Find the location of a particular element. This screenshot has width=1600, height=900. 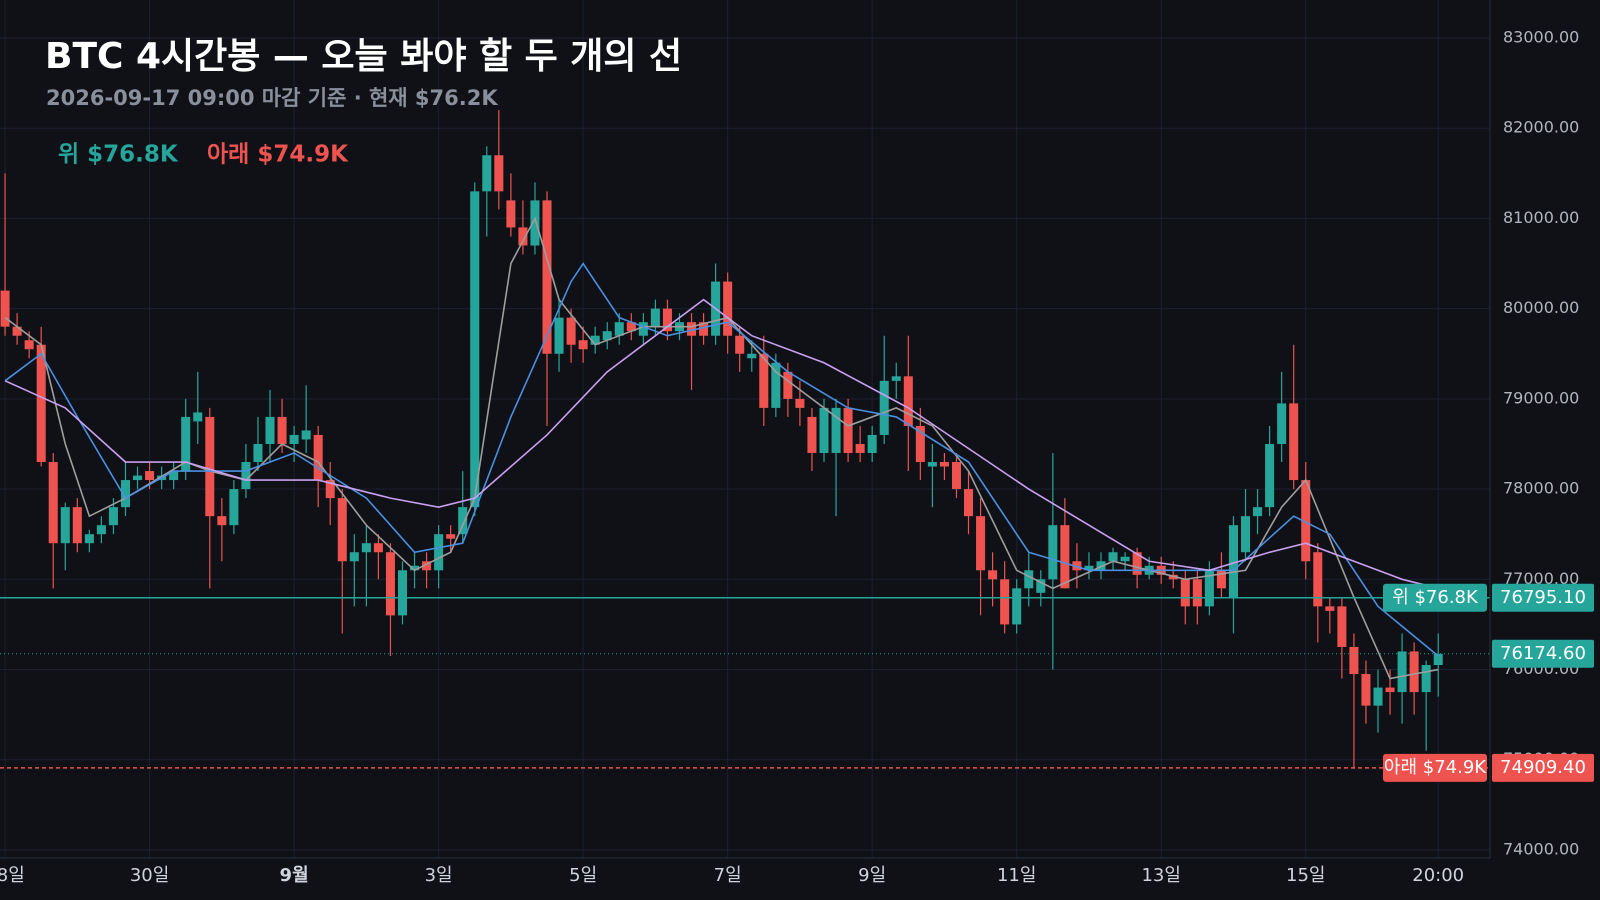

x-tick-label: 11일 is located at coordinates (1016, 875).